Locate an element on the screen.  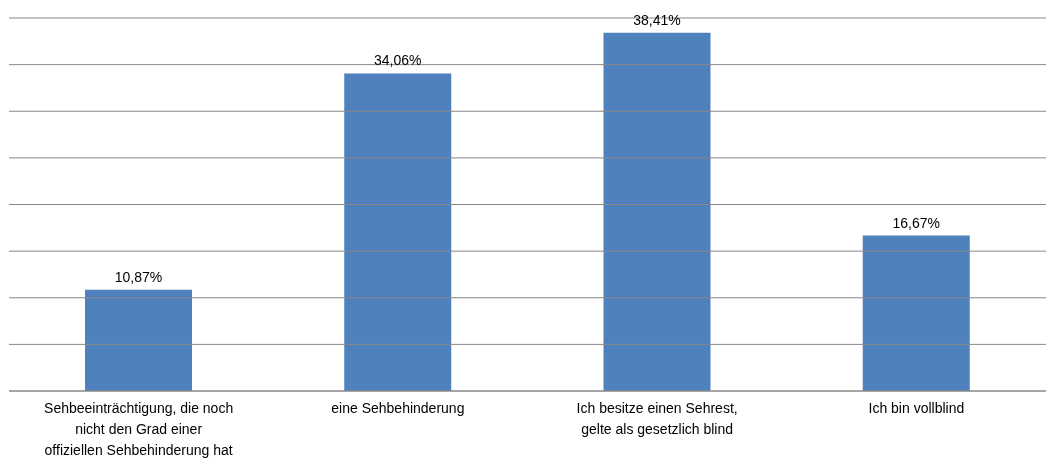
x-tick-label: Sehbeeinträchtigung, die noch nicht den Grad einer offiziellen Sehbehinderung hat is located at coordinates (139, 429).